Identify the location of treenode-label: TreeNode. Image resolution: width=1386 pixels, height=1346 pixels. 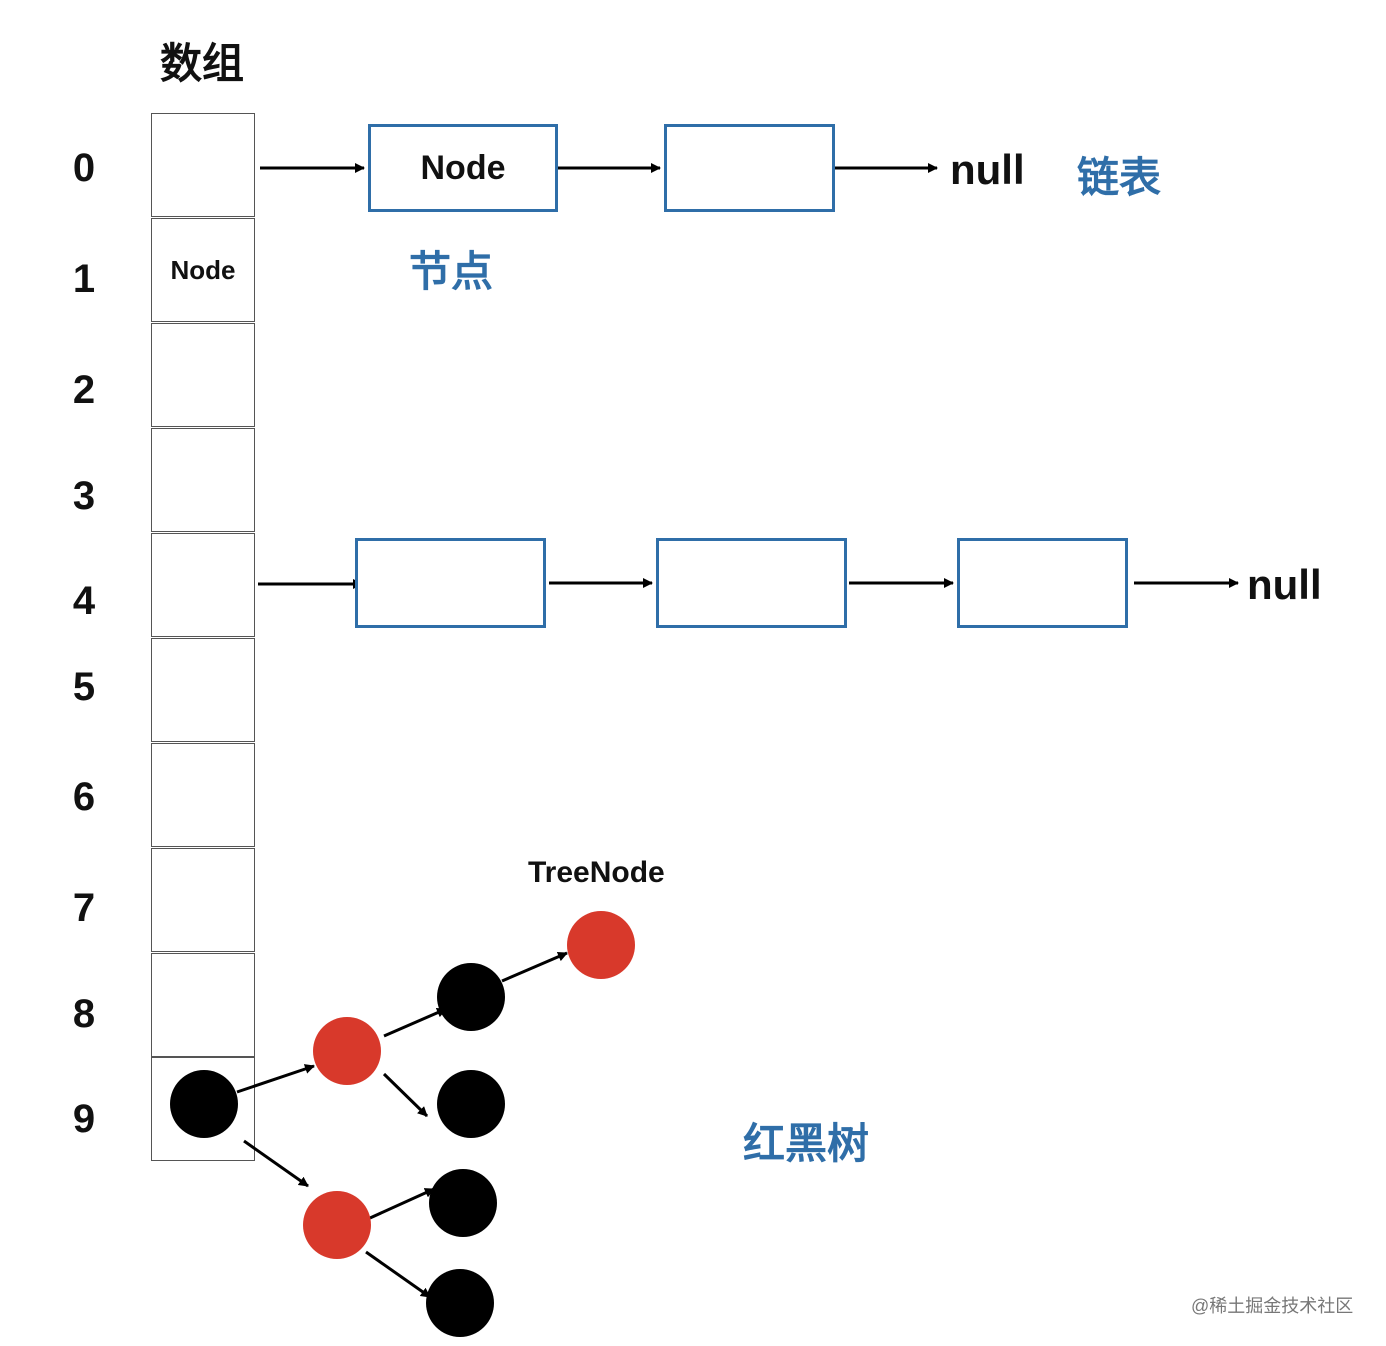
(596, 872).